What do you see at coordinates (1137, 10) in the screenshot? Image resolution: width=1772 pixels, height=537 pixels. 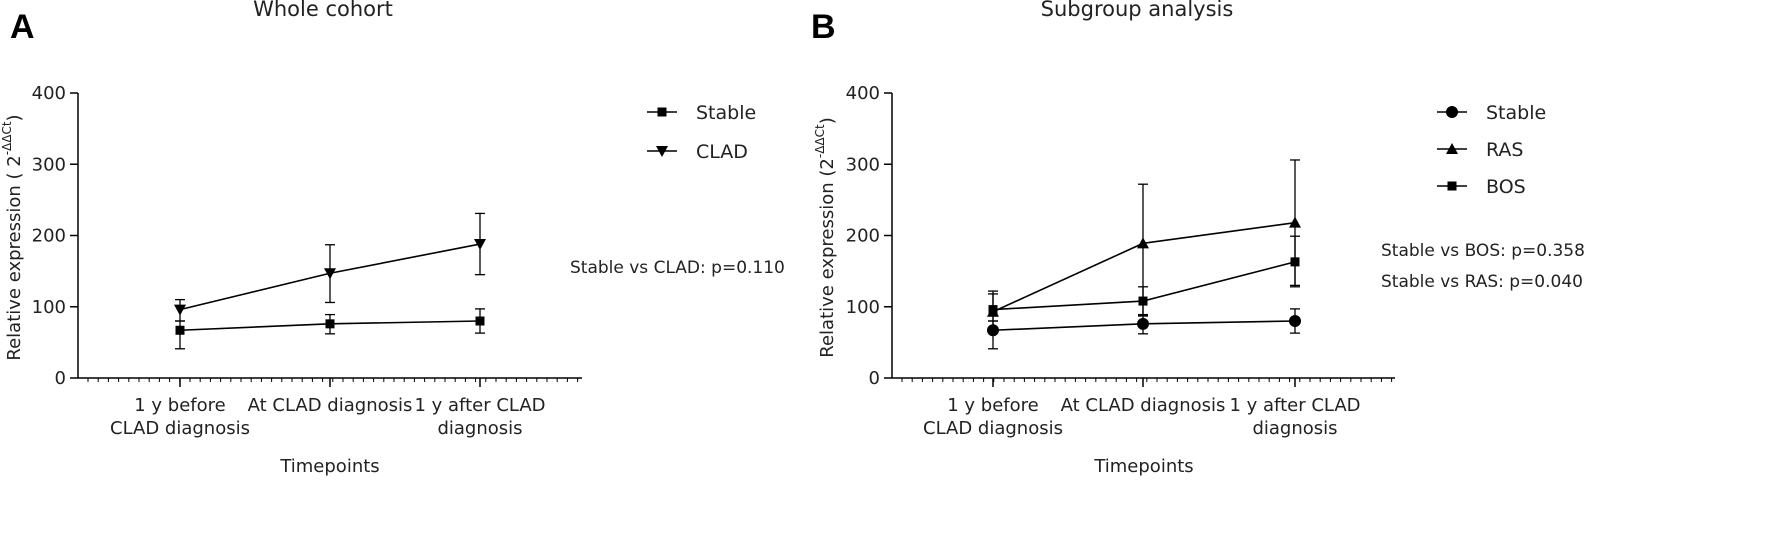 I see `chart-title: Subgroup analysis` at bounding box center [1137, 10].